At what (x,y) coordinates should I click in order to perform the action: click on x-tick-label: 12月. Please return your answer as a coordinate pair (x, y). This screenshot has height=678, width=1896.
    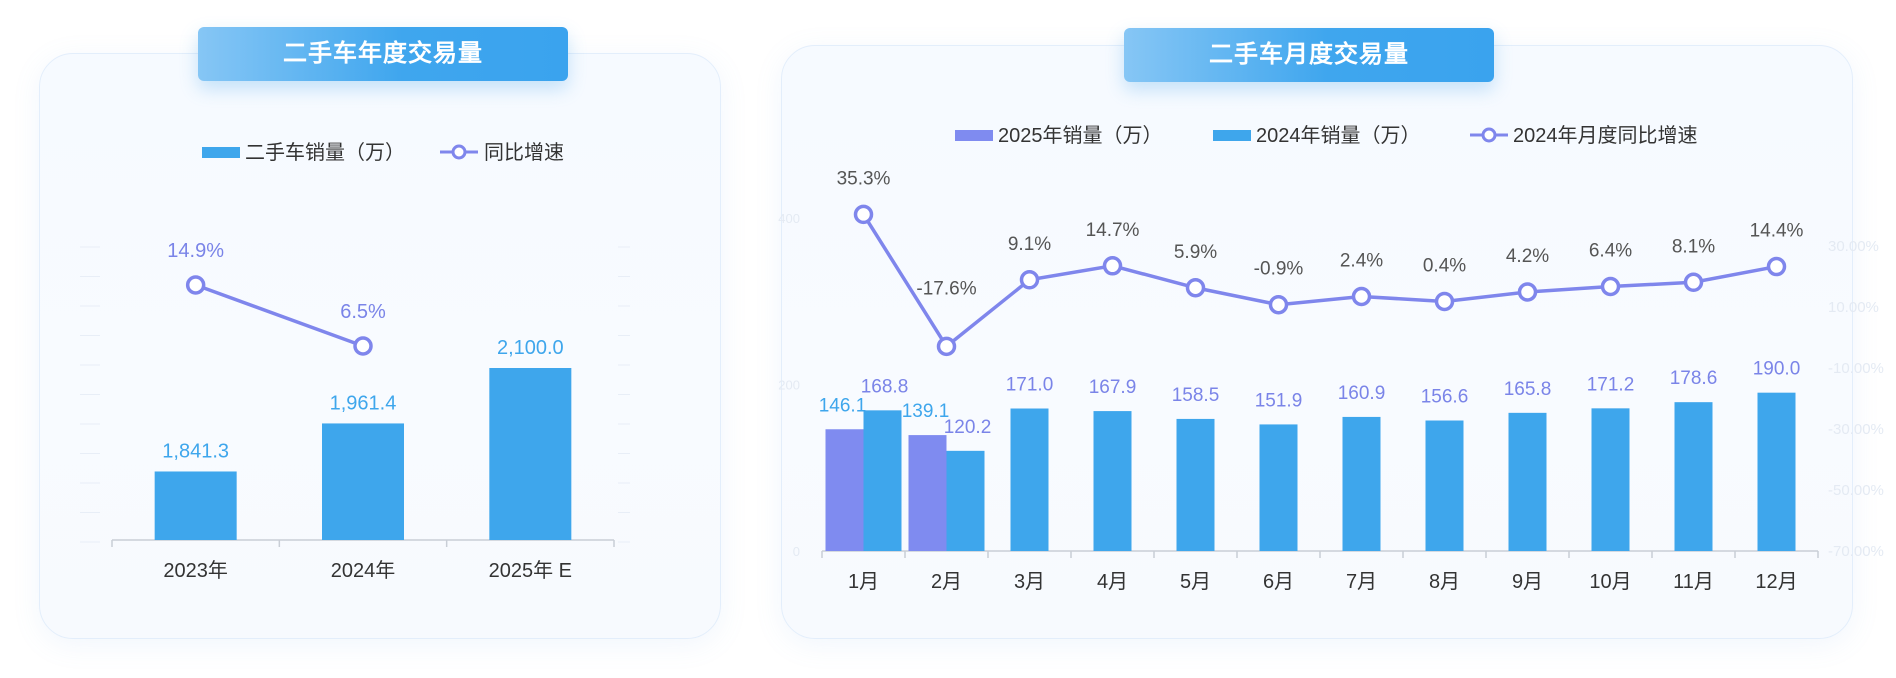
    Looking at the image, I should click on (1776, 582).